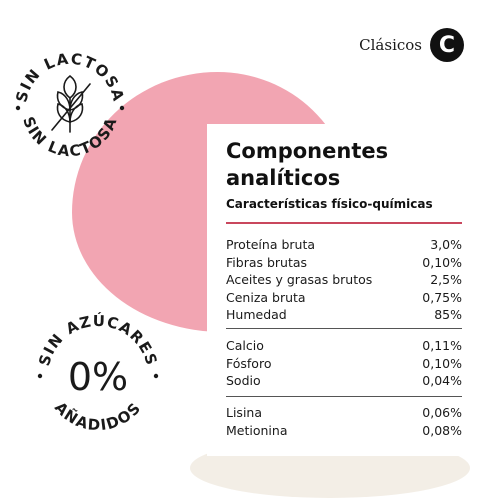 The height and width of the screenshot is (498, 484). What do you see at coordinates (266, 297) in the screenshot?
I see `row-label: Ceniza bruta` at bounding box center [266, 297].